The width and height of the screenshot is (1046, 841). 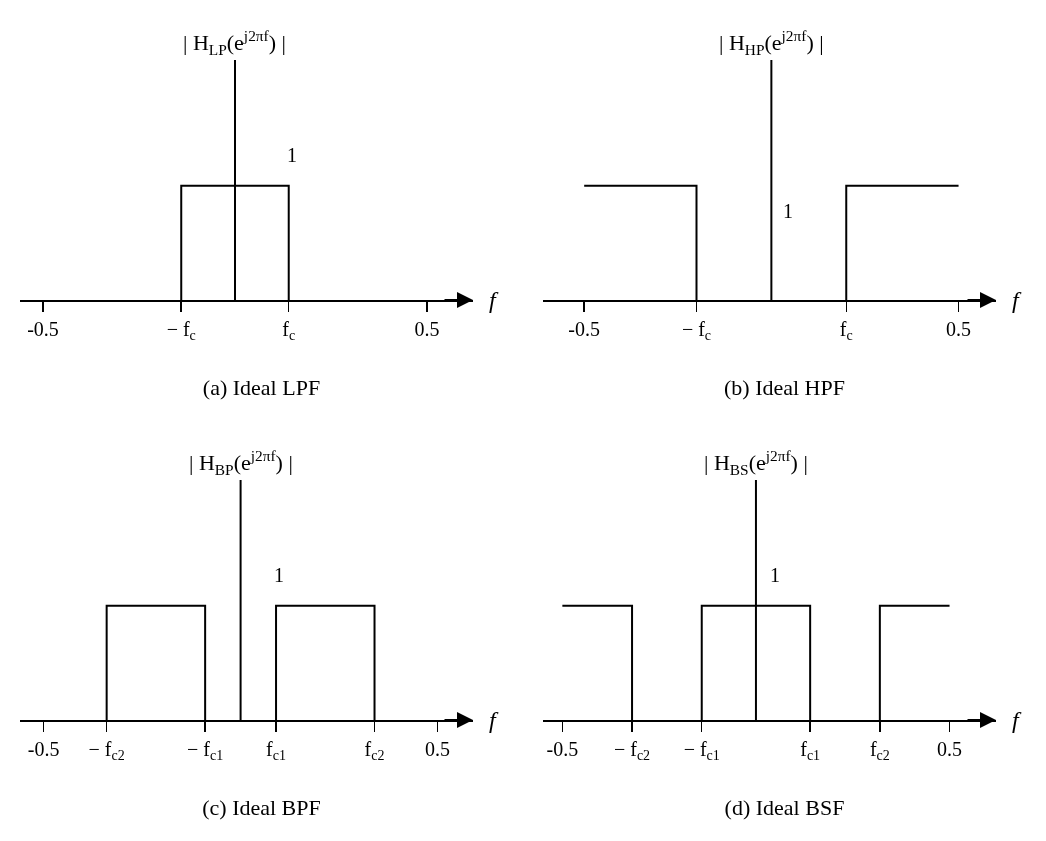 What do you see at coordinates (784, 387) in the screenshot?
I see `text: (b) Ideal HPF` at bounding box center [784, 387].